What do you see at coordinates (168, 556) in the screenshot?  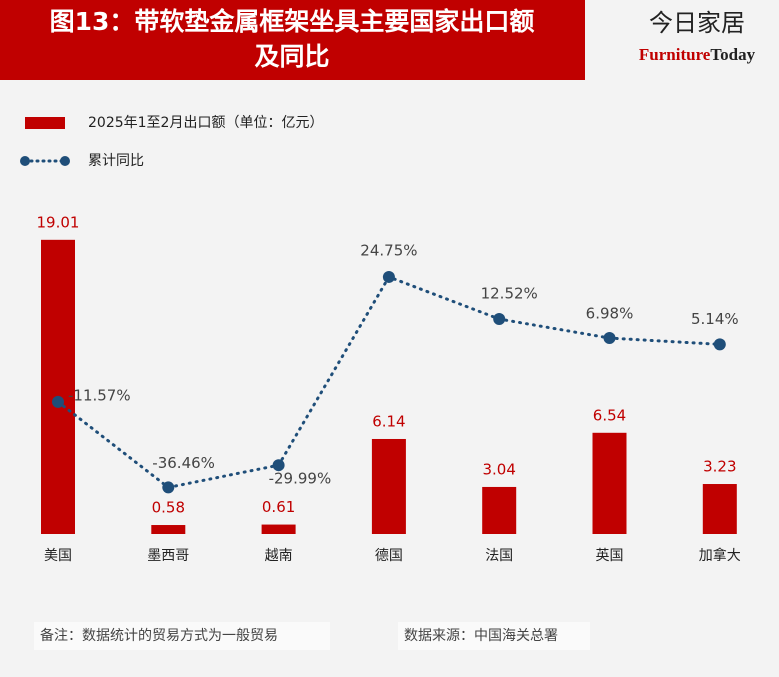 I see `x-tick-label: 墨西哥` at bounding box center [168, 556].